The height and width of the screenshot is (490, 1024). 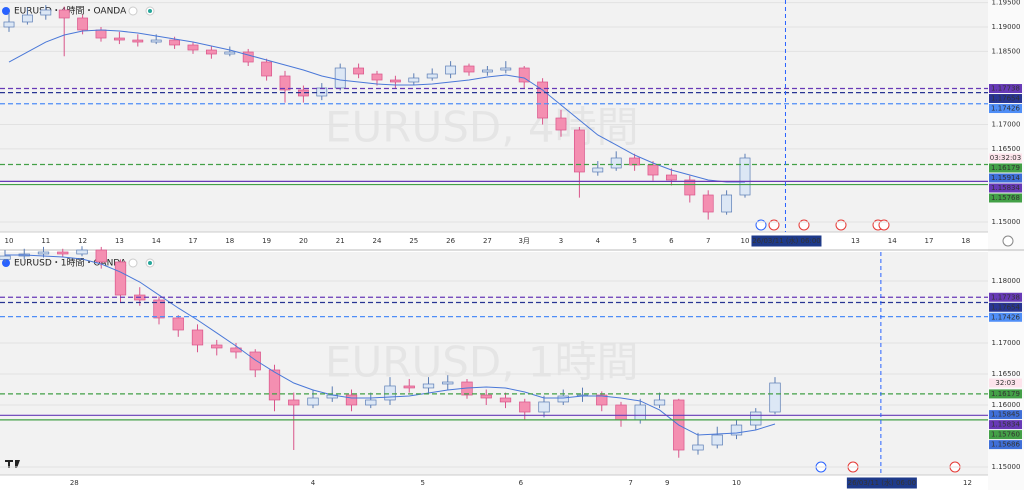 What do you see at coordinates (1006, 51) in the screenshot?
I see `y-tick-label: 1.18500` at bounding box center [1006, 51].